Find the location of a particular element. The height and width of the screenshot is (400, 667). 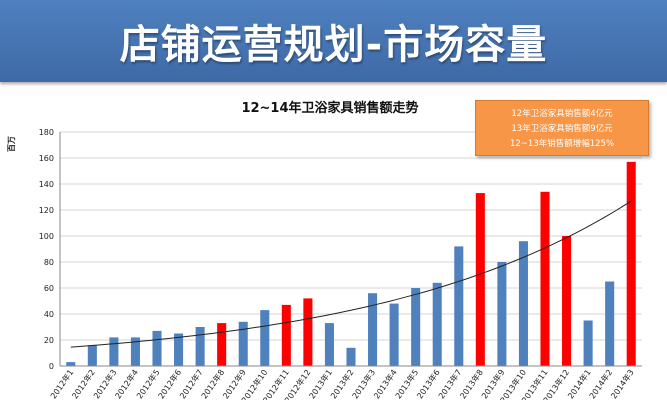

y-tick-label: 0 is located at coordinates (51, 366).